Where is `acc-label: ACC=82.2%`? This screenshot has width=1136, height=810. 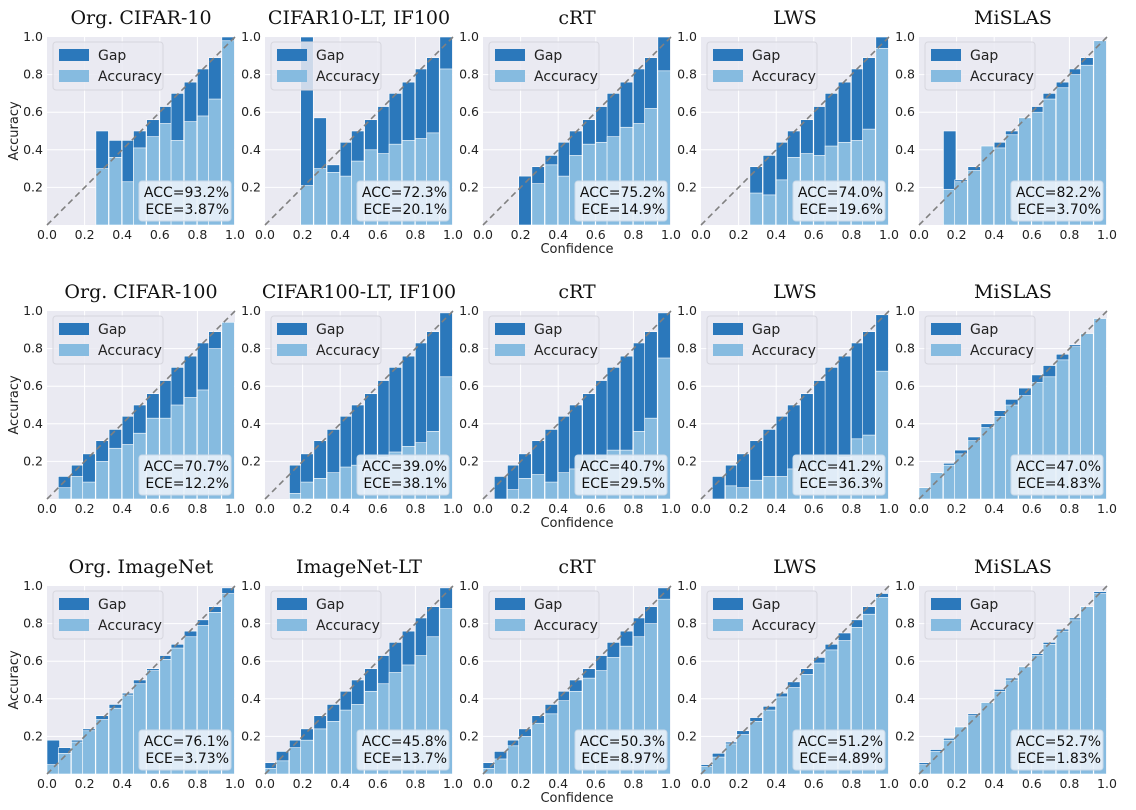 acc-label: ACC=82.2% is located at coordinates (1058, 193).